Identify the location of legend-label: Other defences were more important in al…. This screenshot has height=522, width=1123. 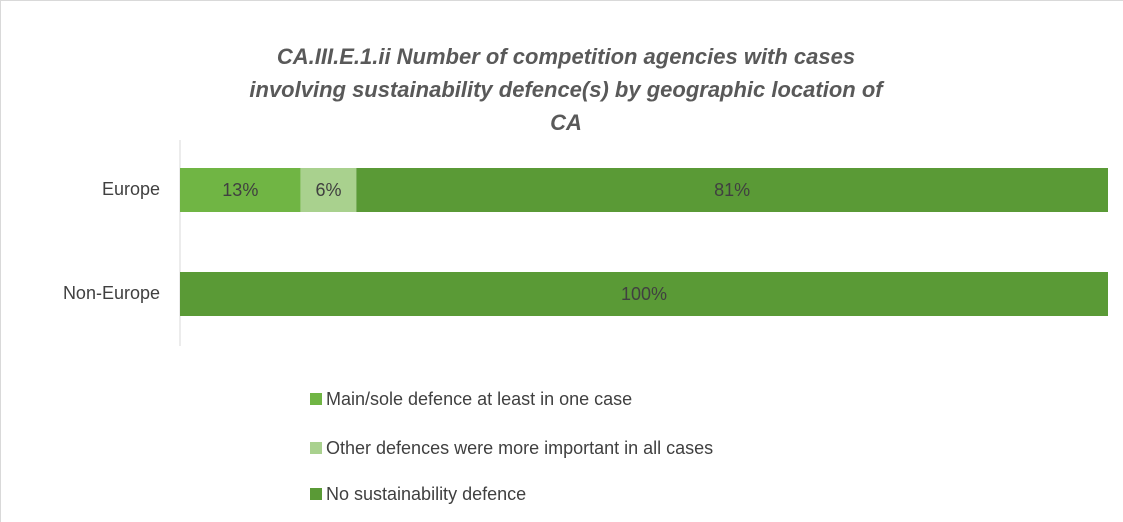
(519, 448).